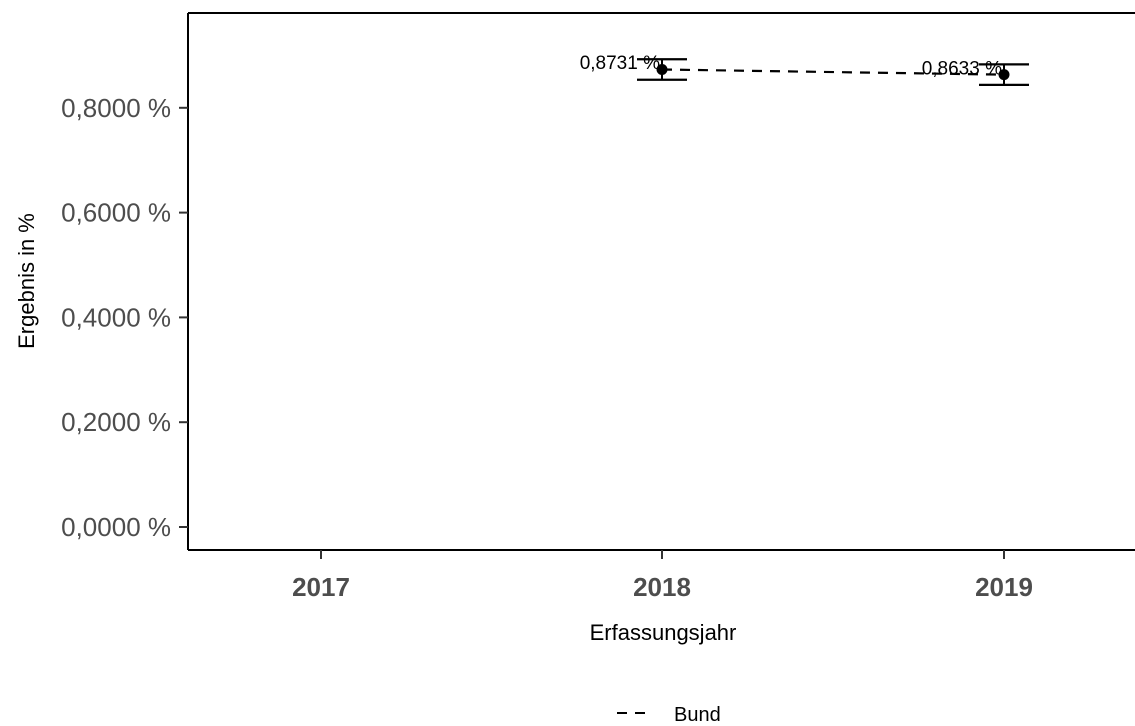  I want to click on y-tick-label: 0,6000 %, so click(116, 213).